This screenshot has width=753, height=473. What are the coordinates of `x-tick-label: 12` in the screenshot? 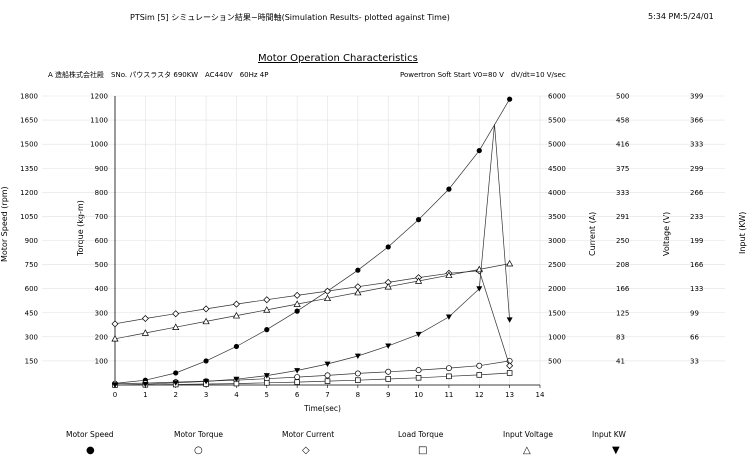 It's located at (479, 395).